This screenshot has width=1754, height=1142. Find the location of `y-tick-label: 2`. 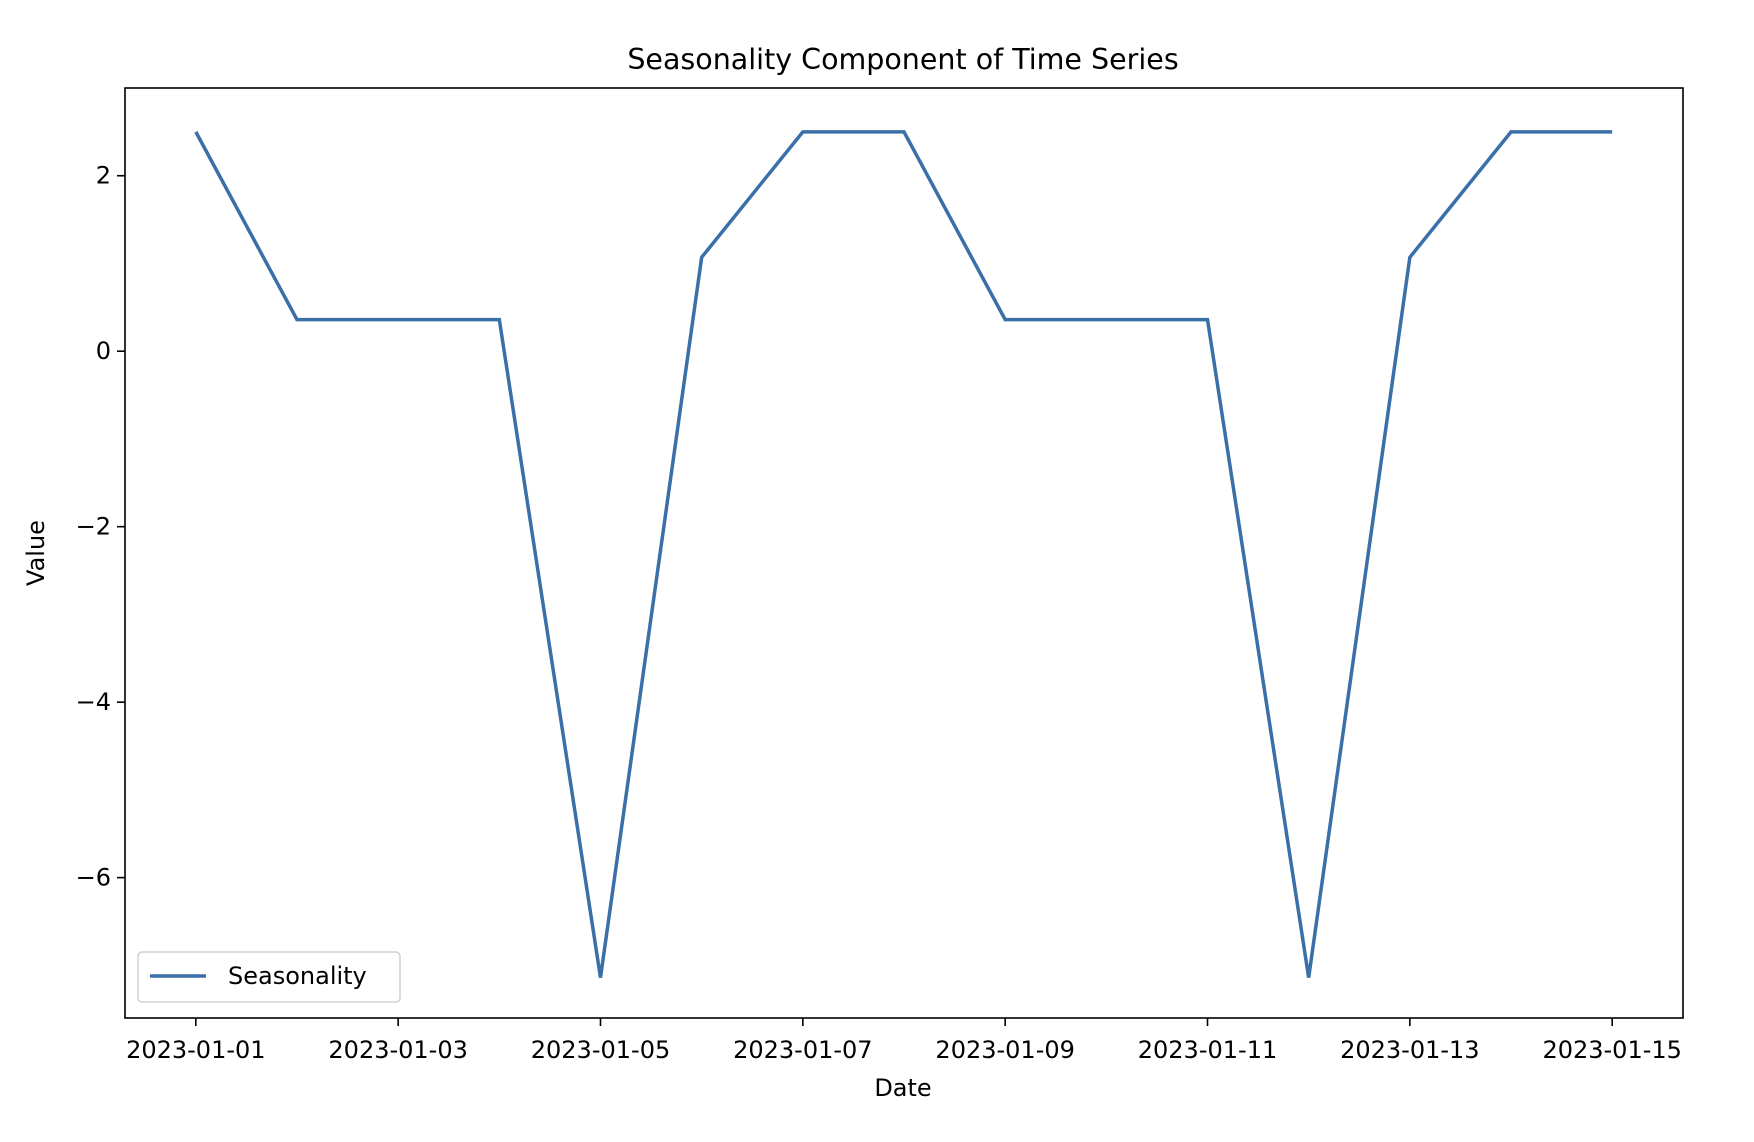

y-tick-label: 2 is located at coordinates (103, 176).